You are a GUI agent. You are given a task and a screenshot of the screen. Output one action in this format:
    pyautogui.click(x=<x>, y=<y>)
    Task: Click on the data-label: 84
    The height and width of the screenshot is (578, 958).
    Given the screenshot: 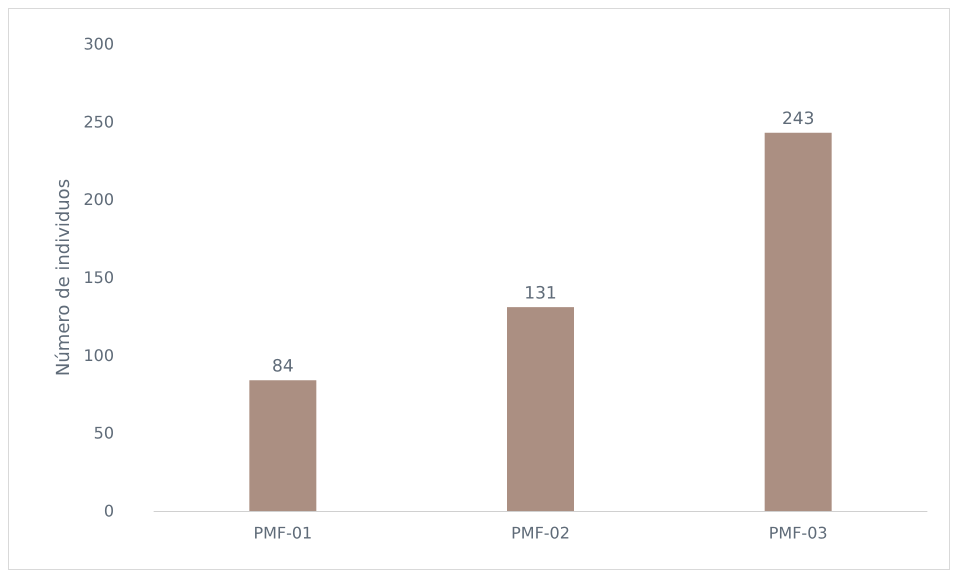 What is the action you would take?
    pyautogui.click(x=283, y=366)
    